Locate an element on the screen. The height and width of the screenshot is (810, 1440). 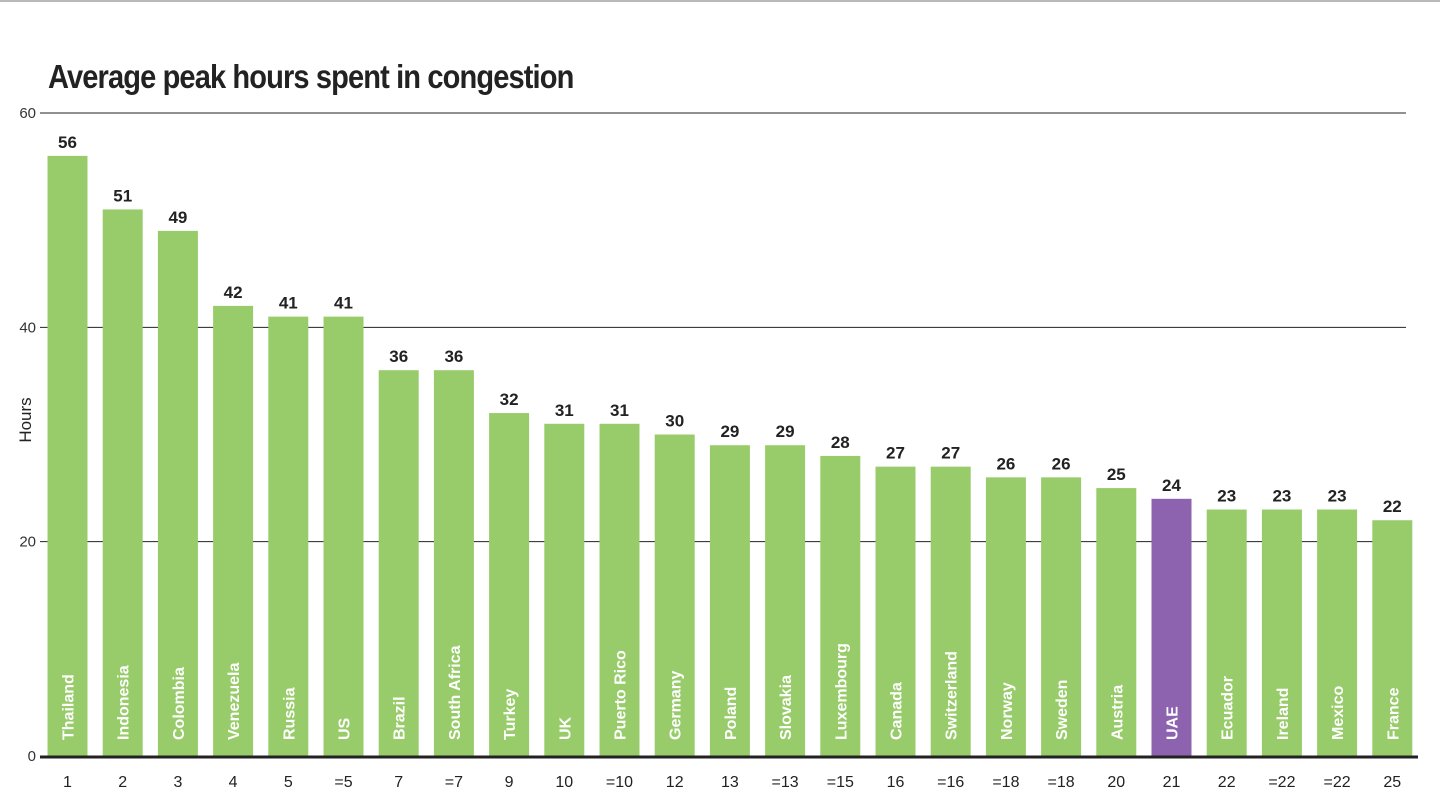
x-tick-label: 7 is located at coordinates (398, 782).